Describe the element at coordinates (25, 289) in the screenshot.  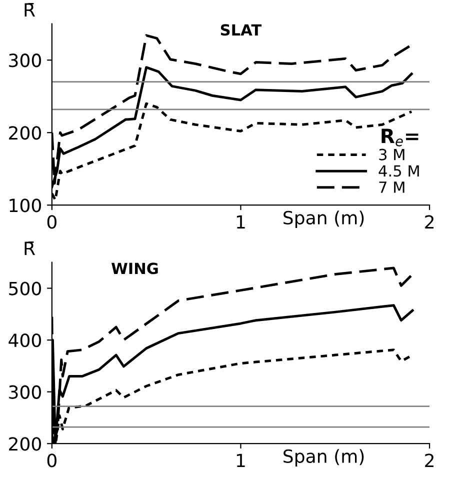
I see `y-tick-label: 500` at that location.